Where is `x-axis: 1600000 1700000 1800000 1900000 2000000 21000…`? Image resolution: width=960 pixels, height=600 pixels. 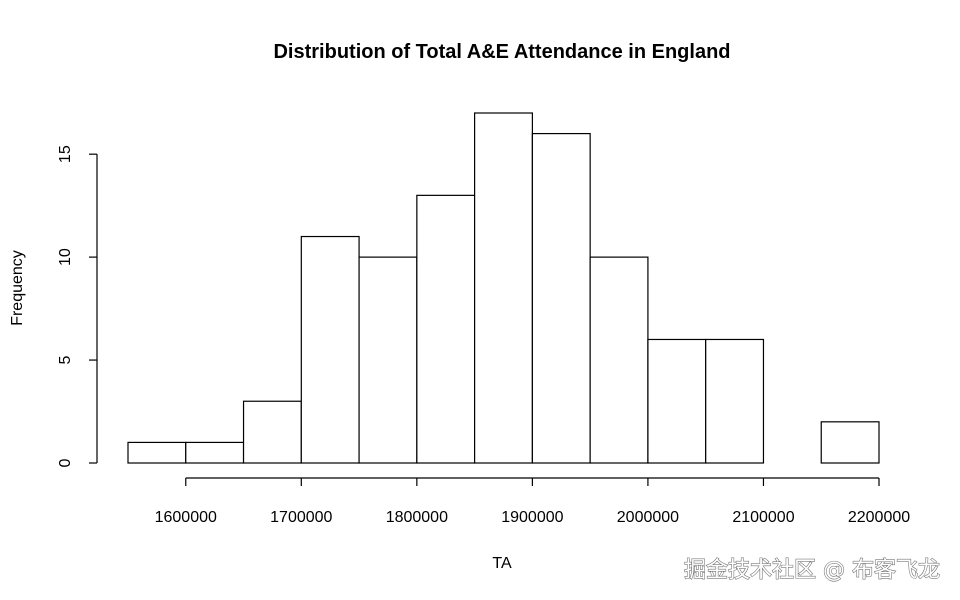 x-axis: 1600000 1700000 1800000 1900000 2000000 21000… is located at coordinates (532, 501).